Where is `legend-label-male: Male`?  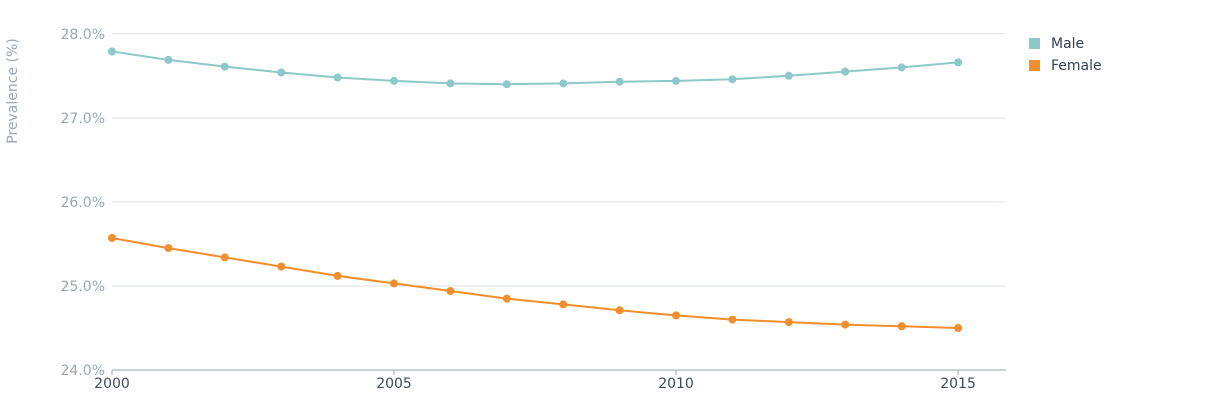
legend-label-male: Male is located at coordinates (1067, 44).